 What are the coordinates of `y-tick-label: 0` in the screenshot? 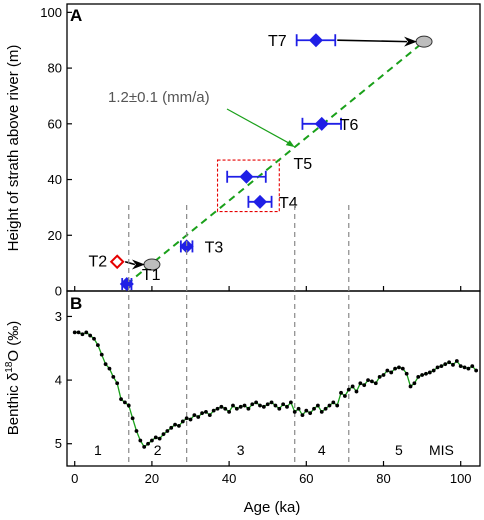 It's located at (58, 291).